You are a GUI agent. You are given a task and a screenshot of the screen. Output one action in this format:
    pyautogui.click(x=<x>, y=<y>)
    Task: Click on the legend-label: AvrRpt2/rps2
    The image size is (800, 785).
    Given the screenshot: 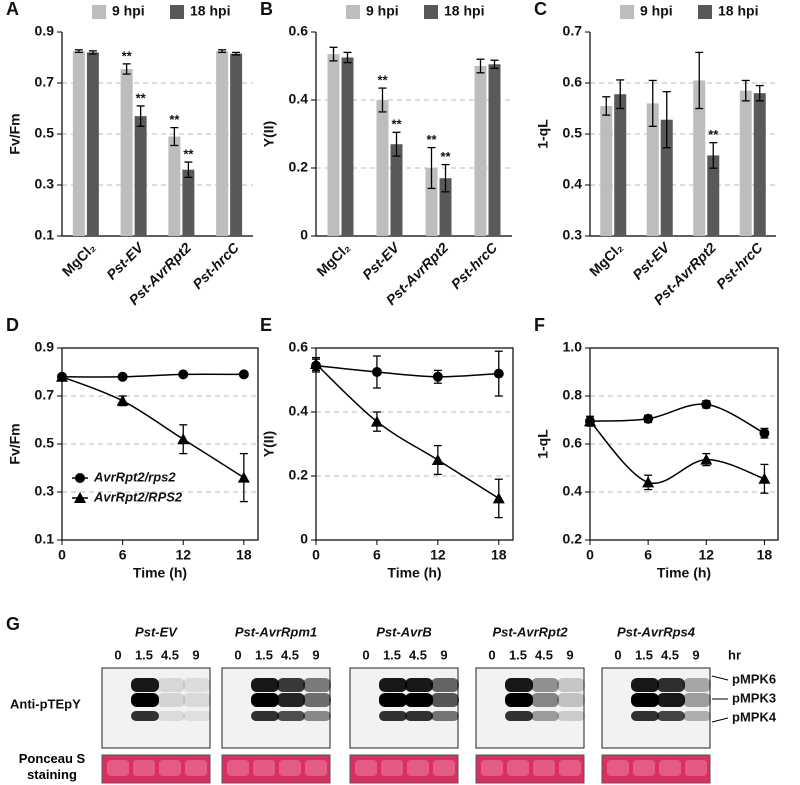 What is the action you would take?
    pyautogui.click(x=134, y=476)
    